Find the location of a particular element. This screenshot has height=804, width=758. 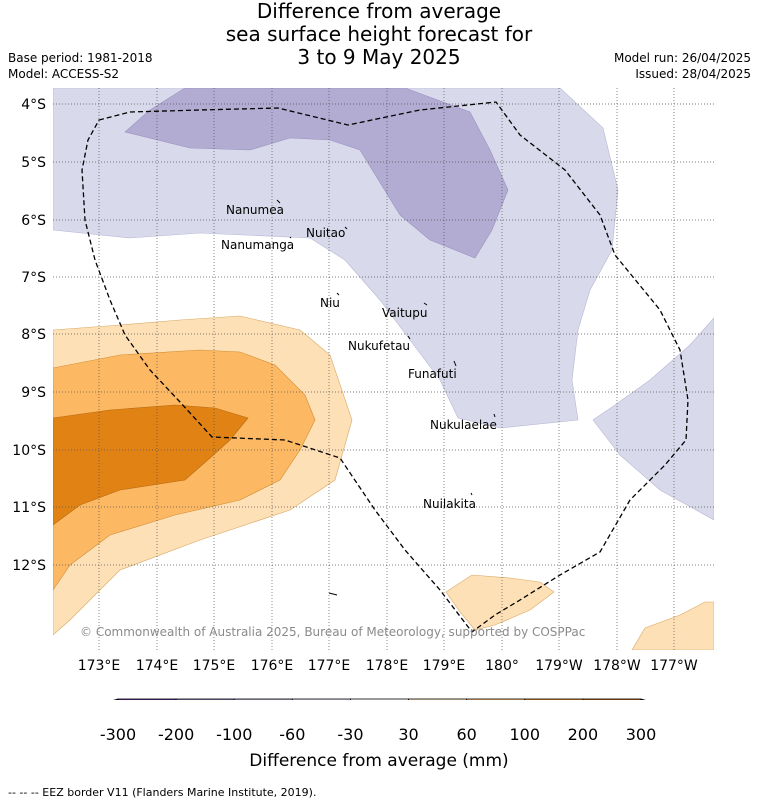

place-label-nanumanga: Nanumanga is located at coordinates (257, 245).